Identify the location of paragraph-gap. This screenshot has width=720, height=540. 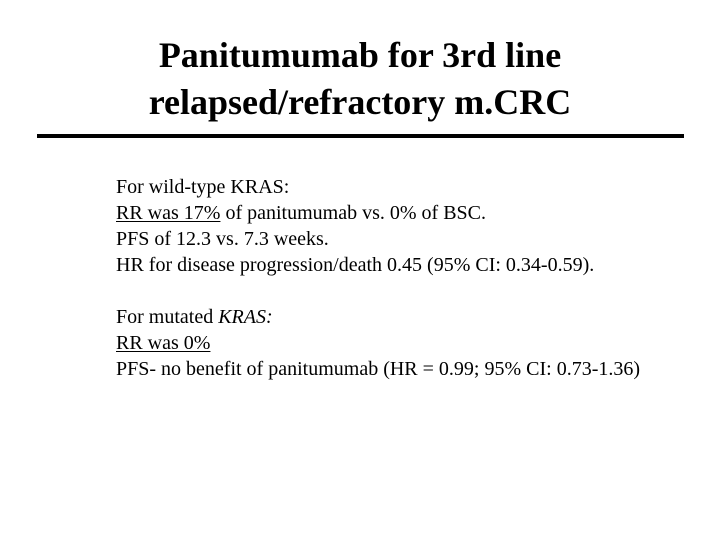
(406, 291).